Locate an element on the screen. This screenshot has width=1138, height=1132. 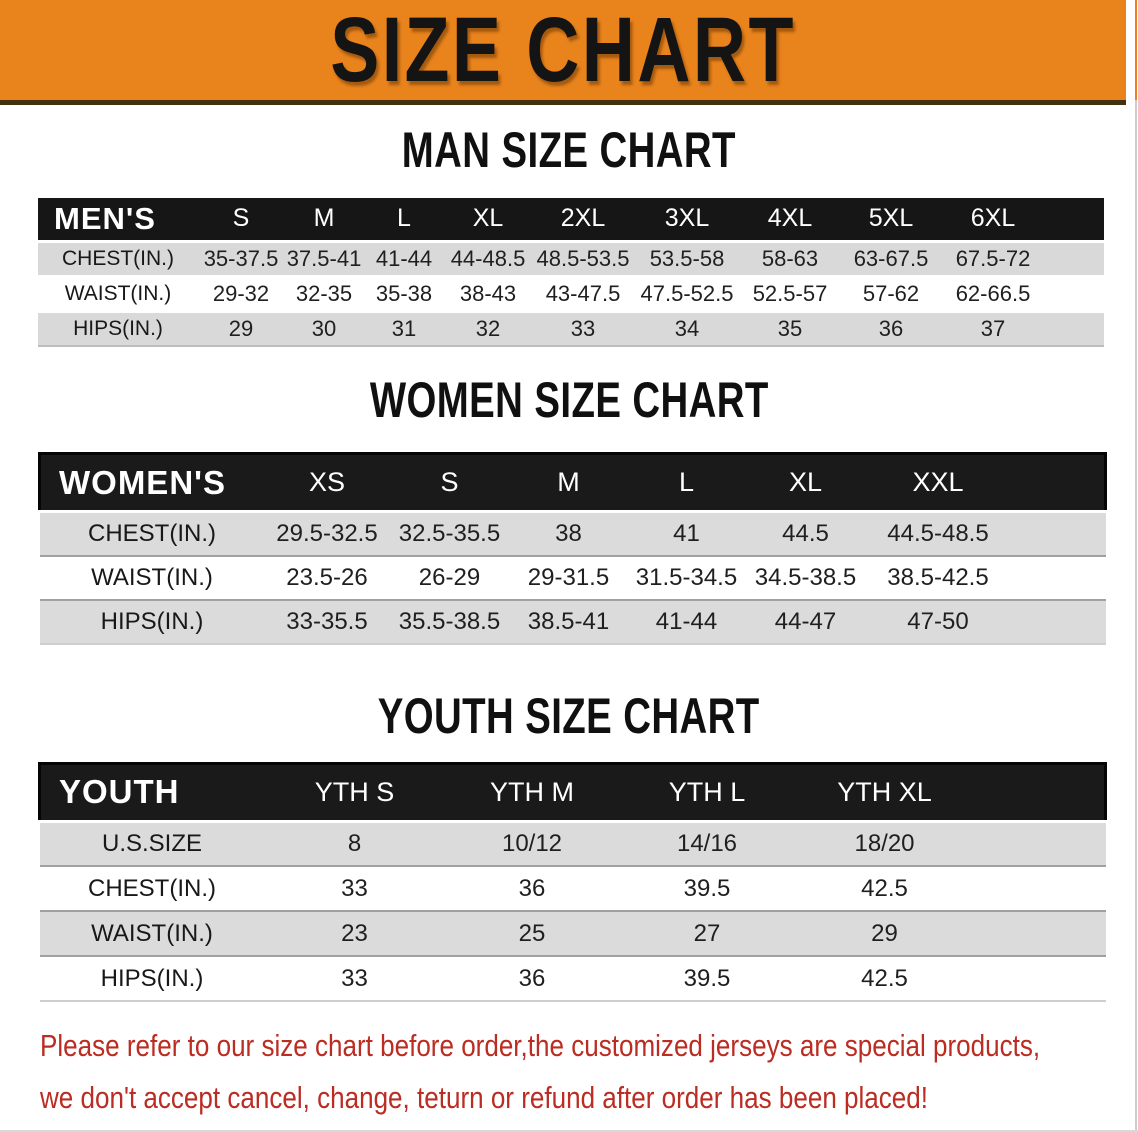
size-value: 63-67.5 is located at coordinates (891, 258).